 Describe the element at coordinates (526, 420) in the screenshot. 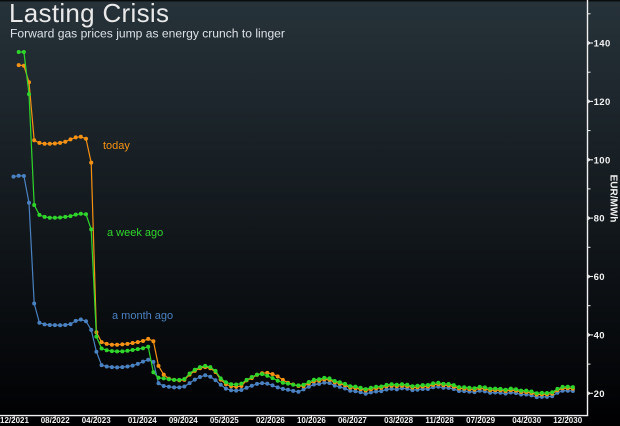

I see `svg-text: 04/2030` at that location.